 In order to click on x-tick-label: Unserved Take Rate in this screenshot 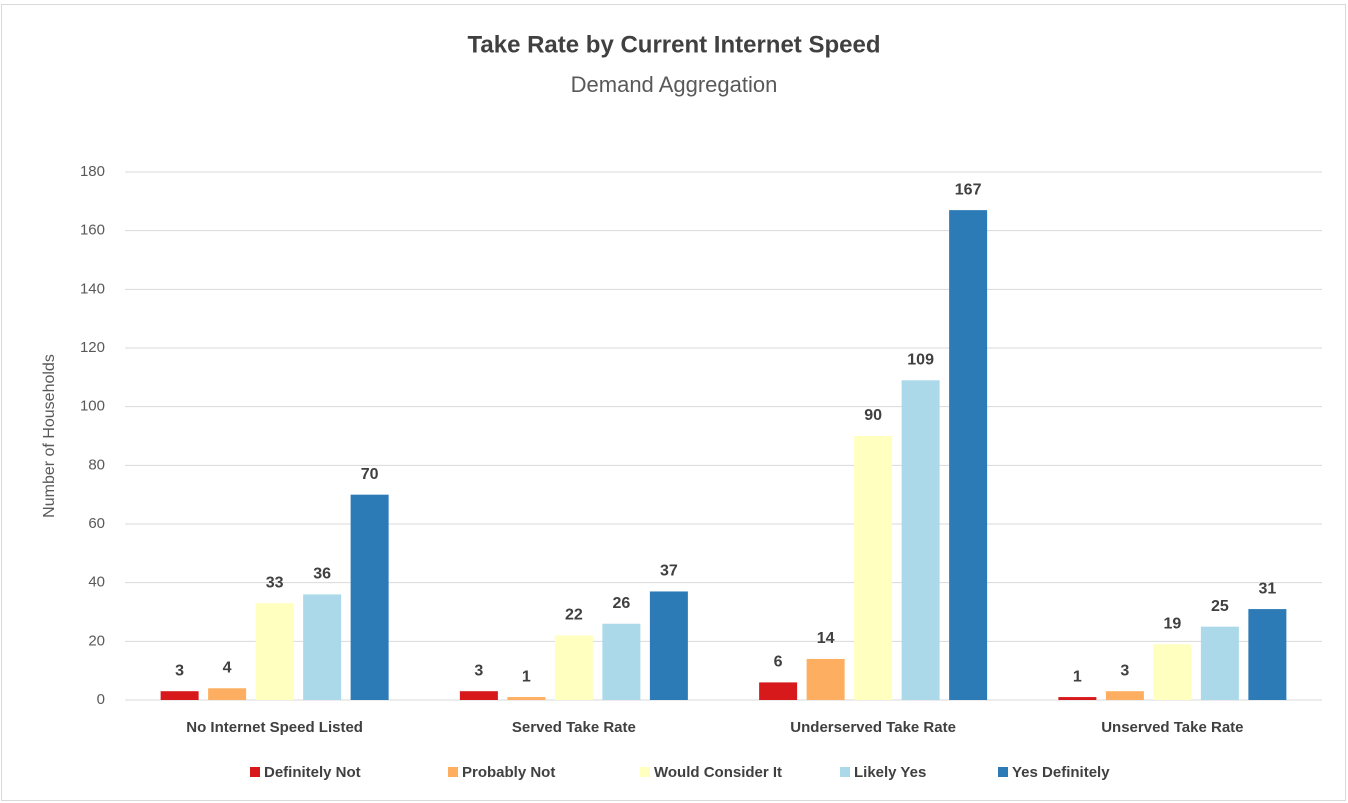, I will do `click(1172, 727)`.